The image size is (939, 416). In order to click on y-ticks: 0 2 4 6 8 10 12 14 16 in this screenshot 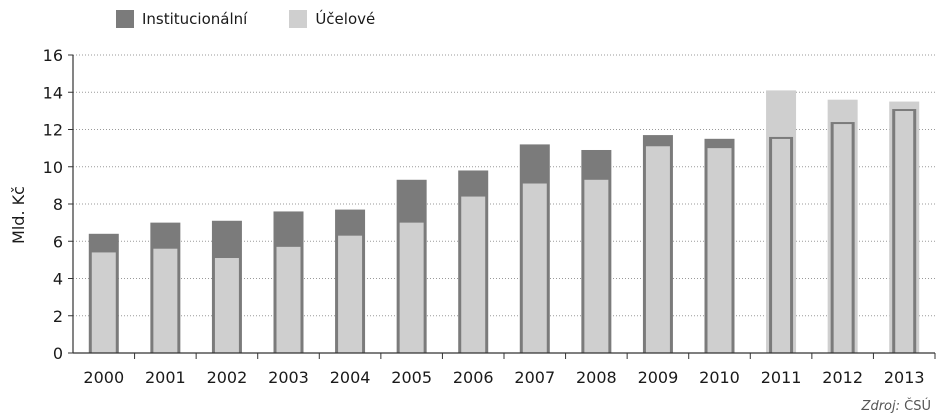, I will do `click(58, 204)`.